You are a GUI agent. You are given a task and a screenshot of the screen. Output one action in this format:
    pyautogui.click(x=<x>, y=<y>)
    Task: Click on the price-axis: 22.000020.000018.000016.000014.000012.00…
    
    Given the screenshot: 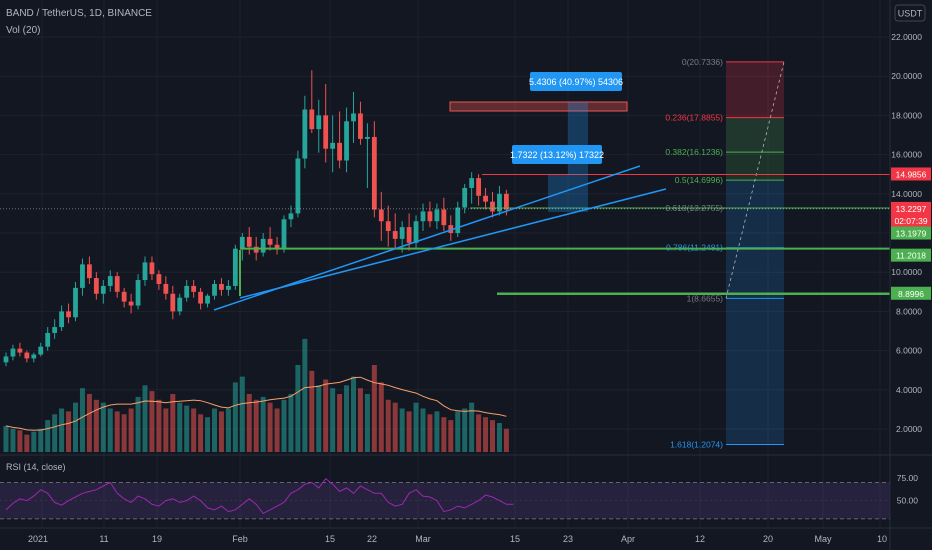 What is the action you would take?
    pyautogui.click(x=910, y=275)
    